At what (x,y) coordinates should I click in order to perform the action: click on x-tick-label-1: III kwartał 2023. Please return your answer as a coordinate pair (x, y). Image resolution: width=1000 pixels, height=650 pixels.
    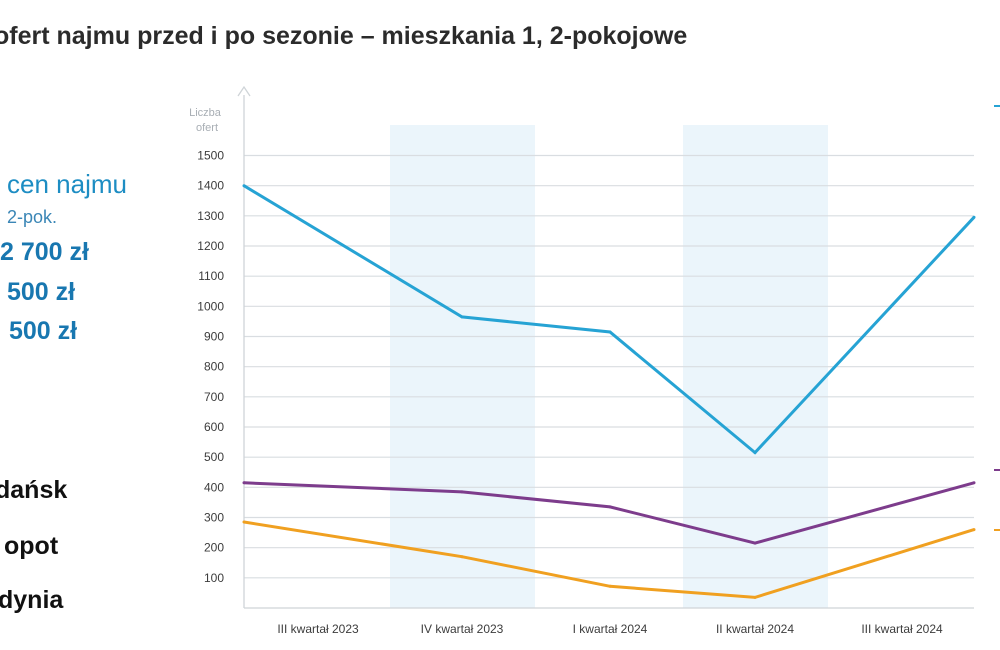
    Looking at the image, I should click on (318, 629).